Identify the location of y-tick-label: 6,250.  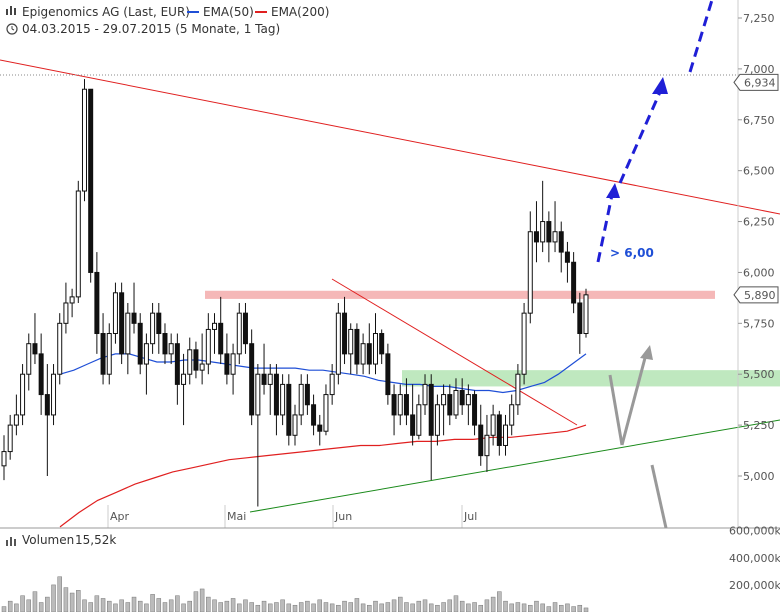
(759, 222).